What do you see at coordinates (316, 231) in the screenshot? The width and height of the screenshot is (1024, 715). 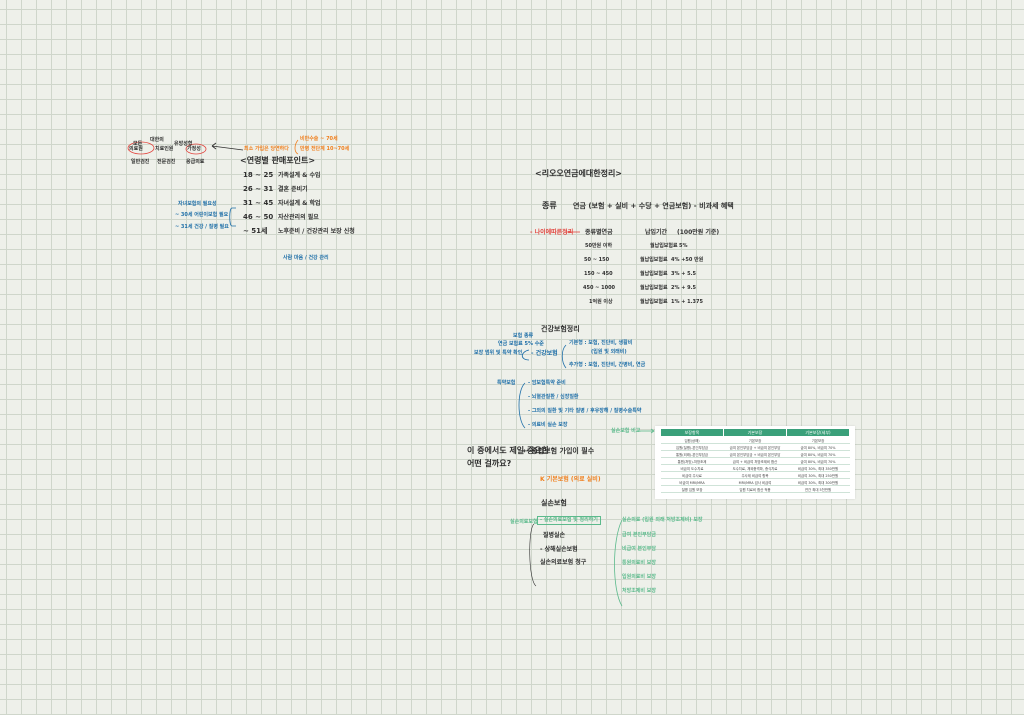 I see `age-desc: 노후준비 / 건강관리 보장 신청` at bounding box center [316, 231].